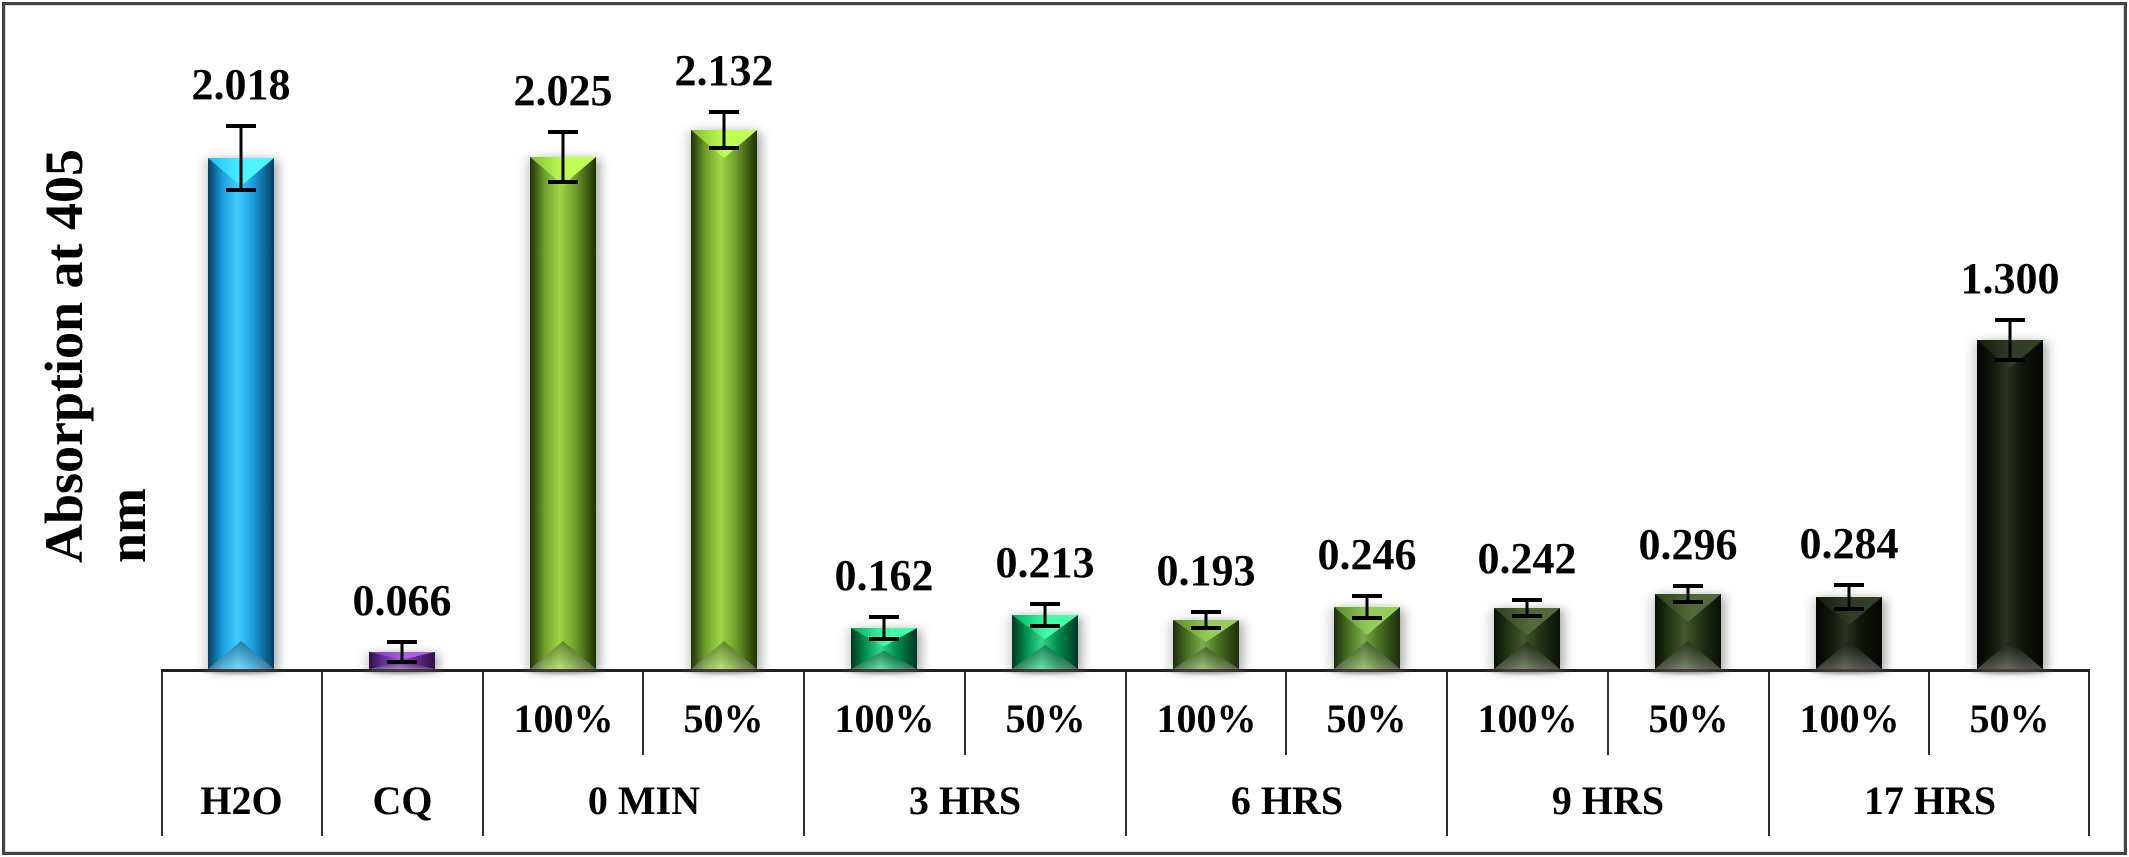 This screenshot has height=857, width=2129. I want to click on table-border-left, so click(162, 754).